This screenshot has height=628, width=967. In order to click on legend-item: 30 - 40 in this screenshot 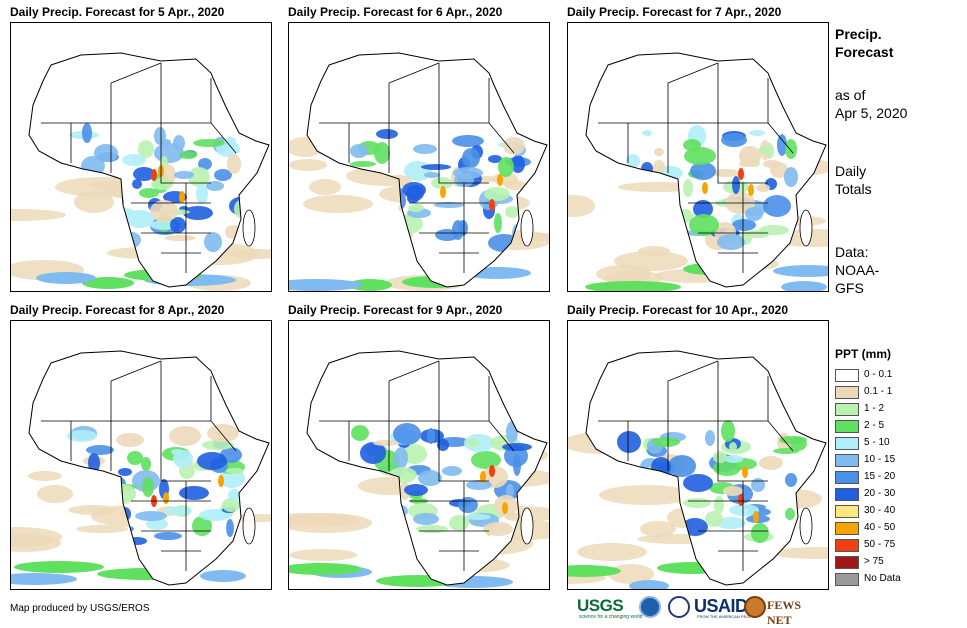, I will do `click(895, 511)`.